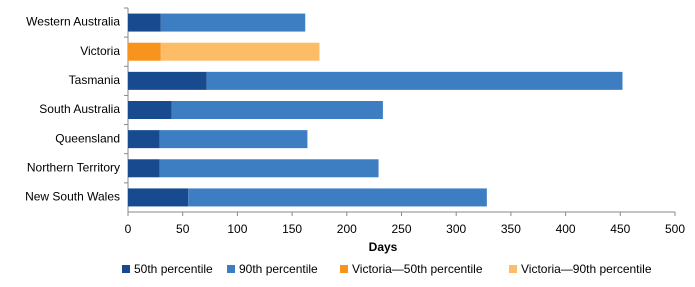  Describe the element at coordinates (79, 109) in the screenshot. I see `y-tick-label: South Australia` at that location.